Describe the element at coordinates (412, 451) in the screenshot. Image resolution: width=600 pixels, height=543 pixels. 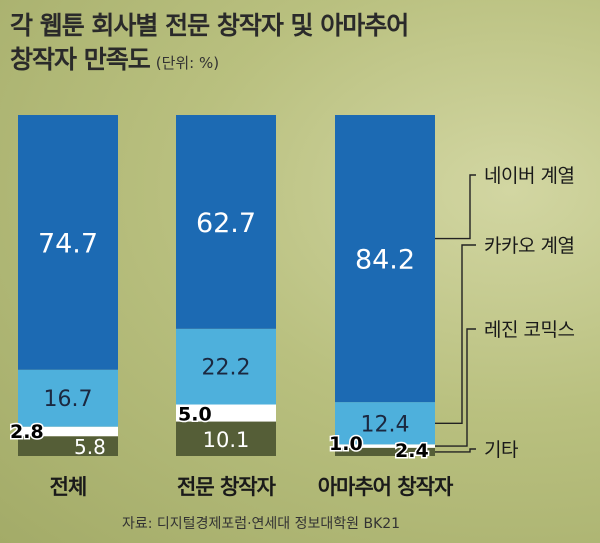
I see `data-label: 2.4` at that location.